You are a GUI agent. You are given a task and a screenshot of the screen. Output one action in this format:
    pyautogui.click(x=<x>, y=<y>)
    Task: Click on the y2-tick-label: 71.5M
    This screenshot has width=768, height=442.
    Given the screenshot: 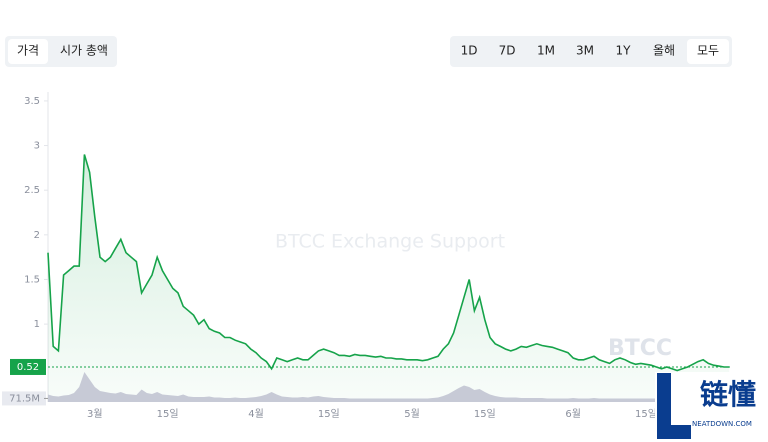 What is the action you would take?
    pyautogui.click(x=24, y=398)
    